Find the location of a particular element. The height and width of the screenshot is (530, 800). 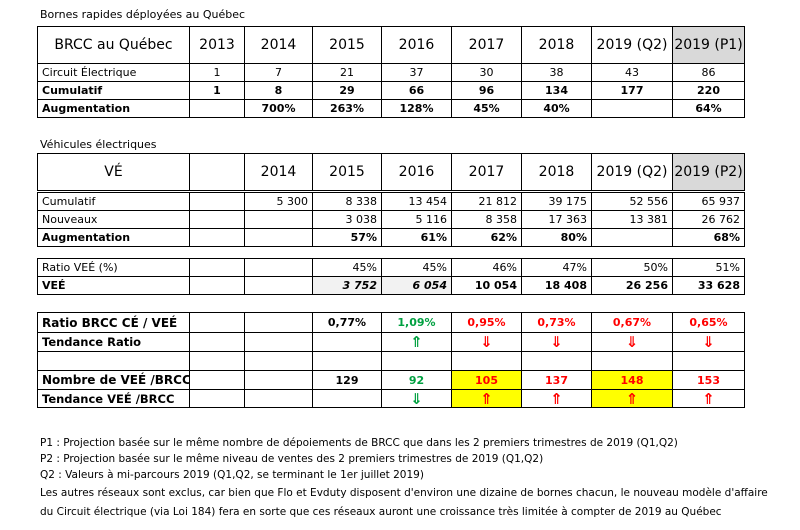

cell: 177 is located at coordinates (632, 90).